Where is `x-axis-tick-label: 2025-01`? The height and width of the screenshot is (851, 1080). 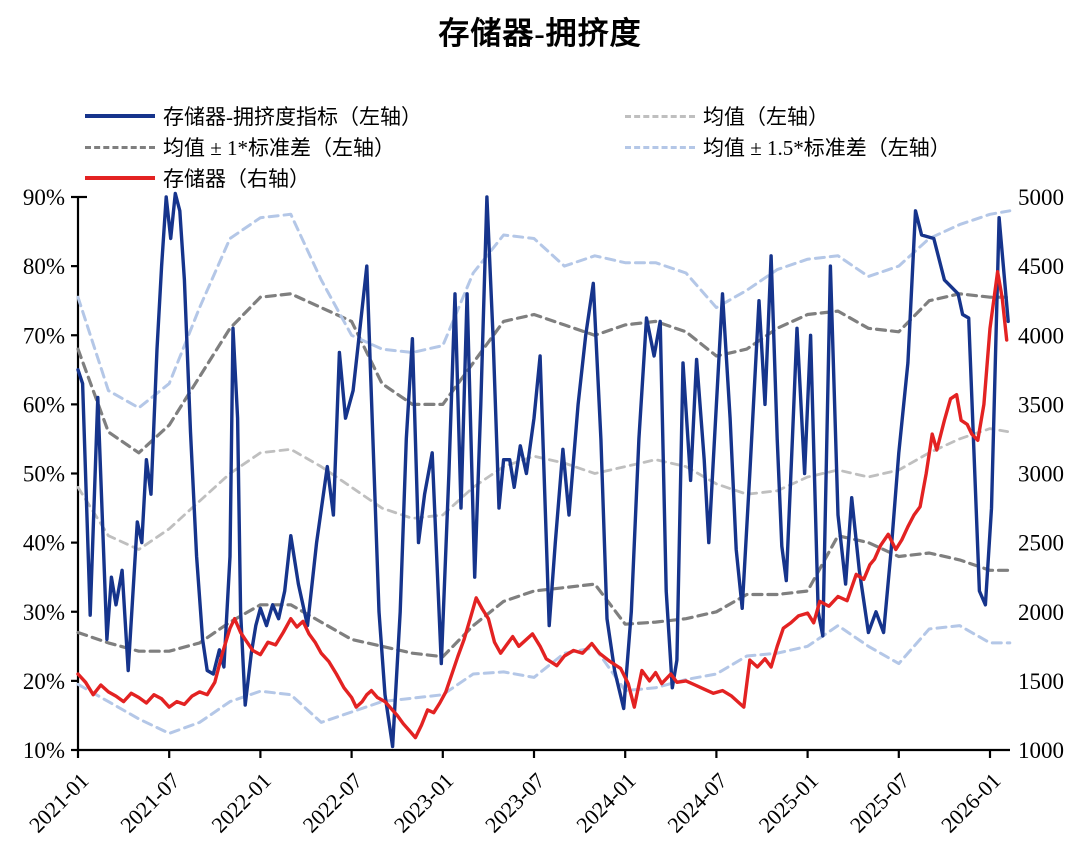
x-axis-tick-label: 2025-01 is located at coordinates (789, 803).